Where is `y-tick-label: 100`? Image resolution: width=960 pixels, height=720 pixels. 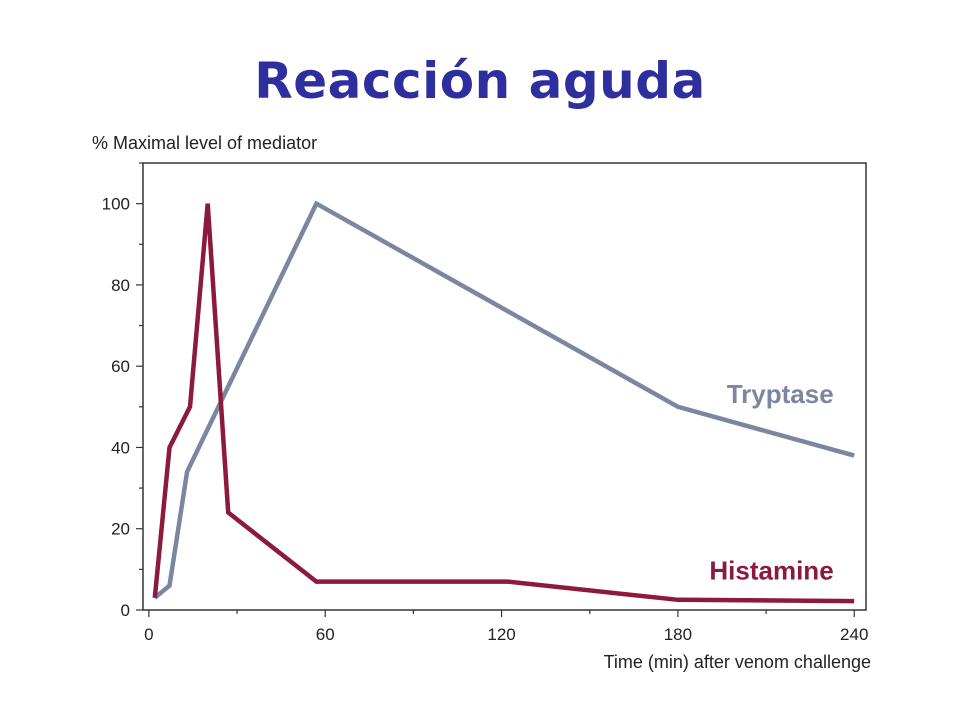 y-tick-label: 100 is located at coordinates (116, 204).